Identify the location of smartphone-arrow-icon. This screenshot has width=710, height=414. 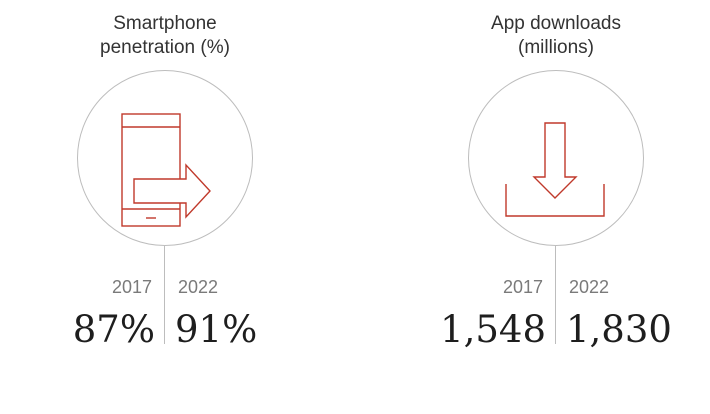
(166, 170).